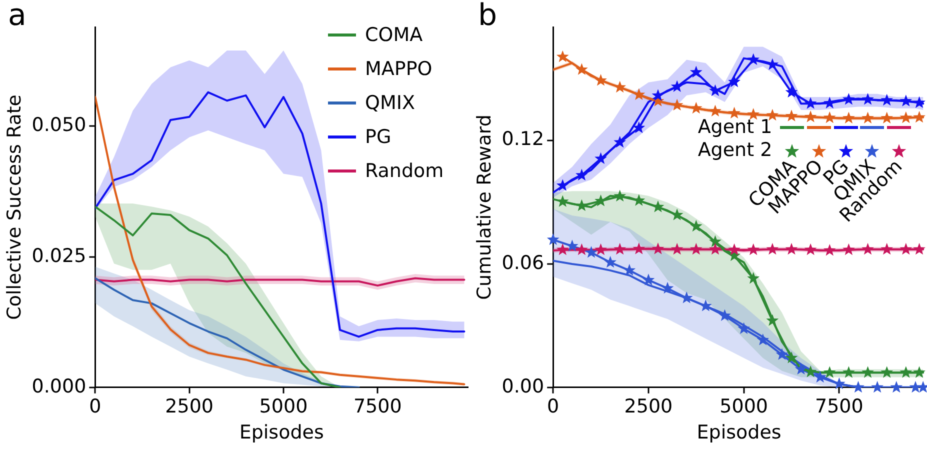  I want to click on legend-label: PG, so click(378, 137).